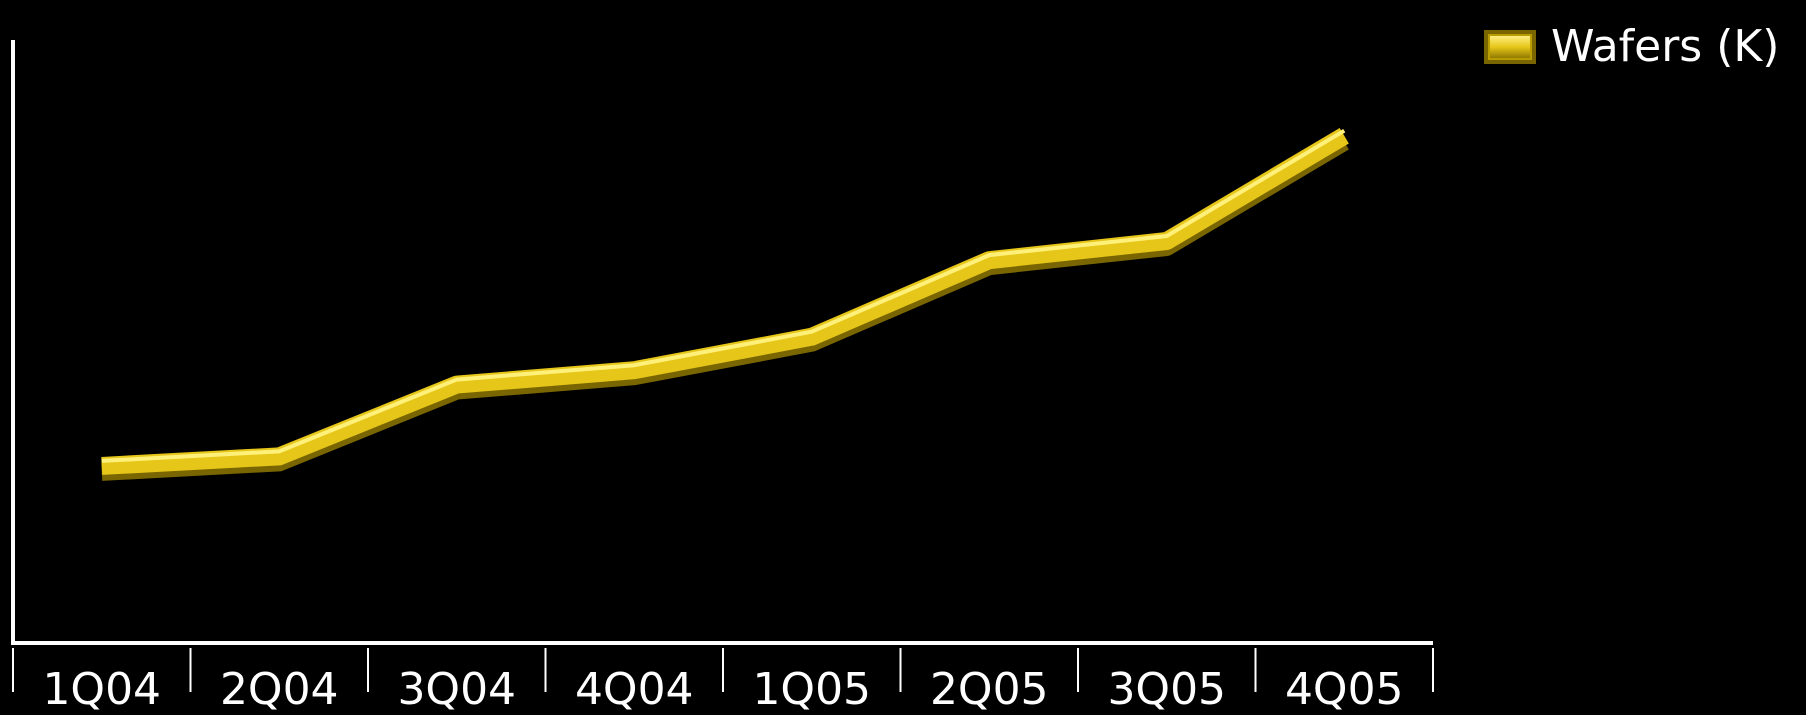 This screenshot has width=1806, height=715. Describe the element at coordinates (279, 689) in the screenshot. I see `x-tick-label: 2Q04` at that location.